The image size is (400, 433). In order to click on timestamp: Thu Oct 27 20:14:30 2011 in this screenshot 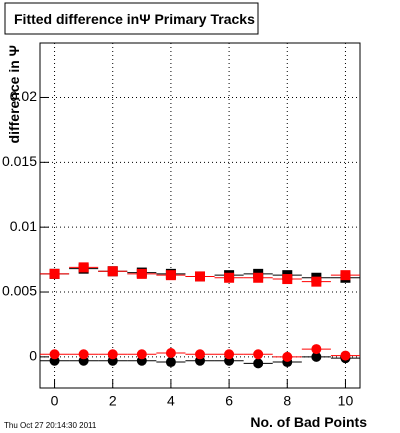, I will do `click(50, 425)`.